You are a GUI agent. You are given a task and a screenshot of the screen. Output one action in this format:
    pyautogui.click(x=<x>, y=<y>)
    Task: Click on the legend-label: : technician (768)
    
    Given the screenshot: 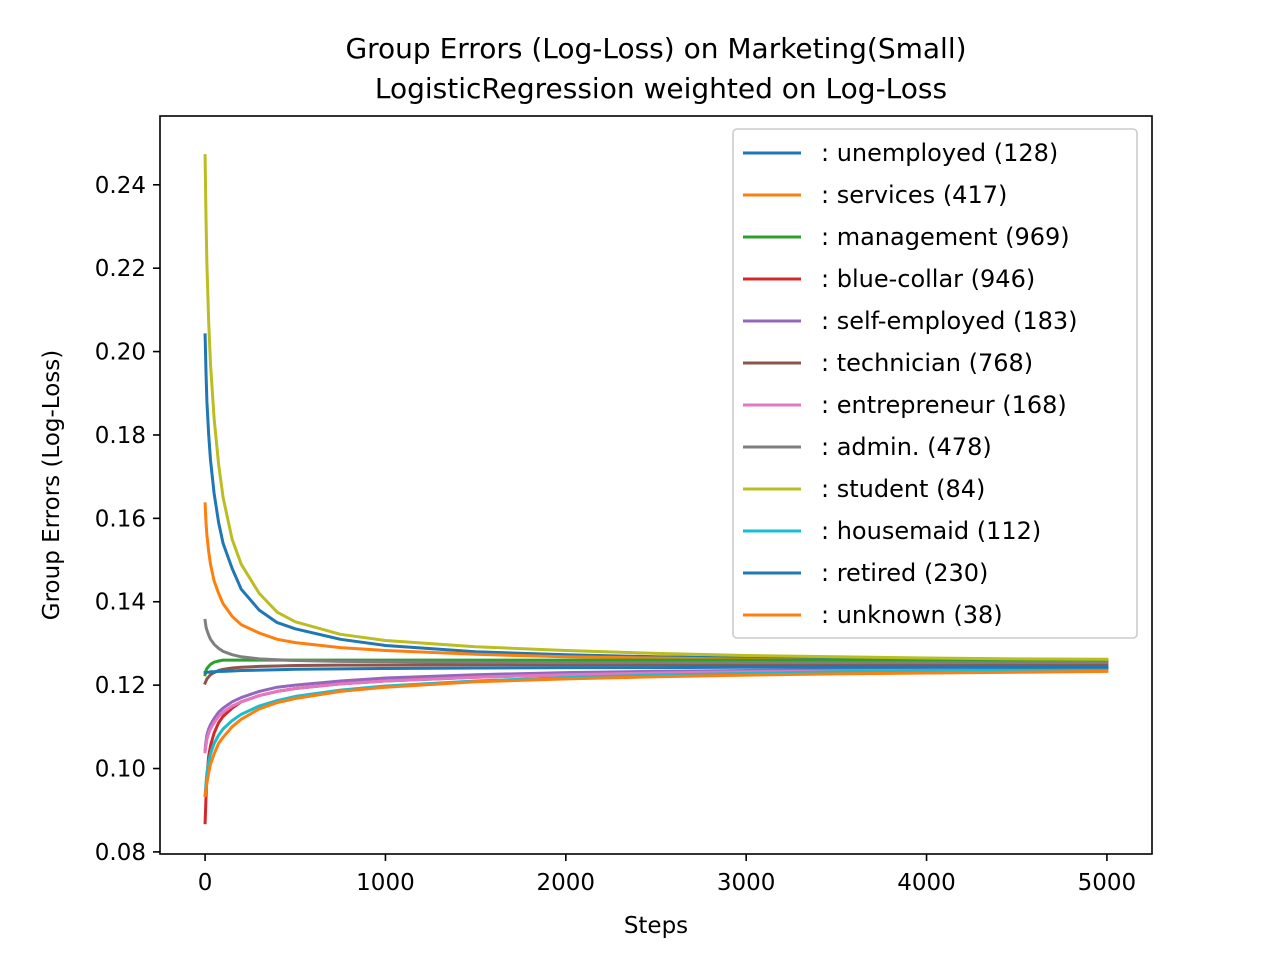 What is the action you would take?
    pyautogui.click(x=927, y=363)
    